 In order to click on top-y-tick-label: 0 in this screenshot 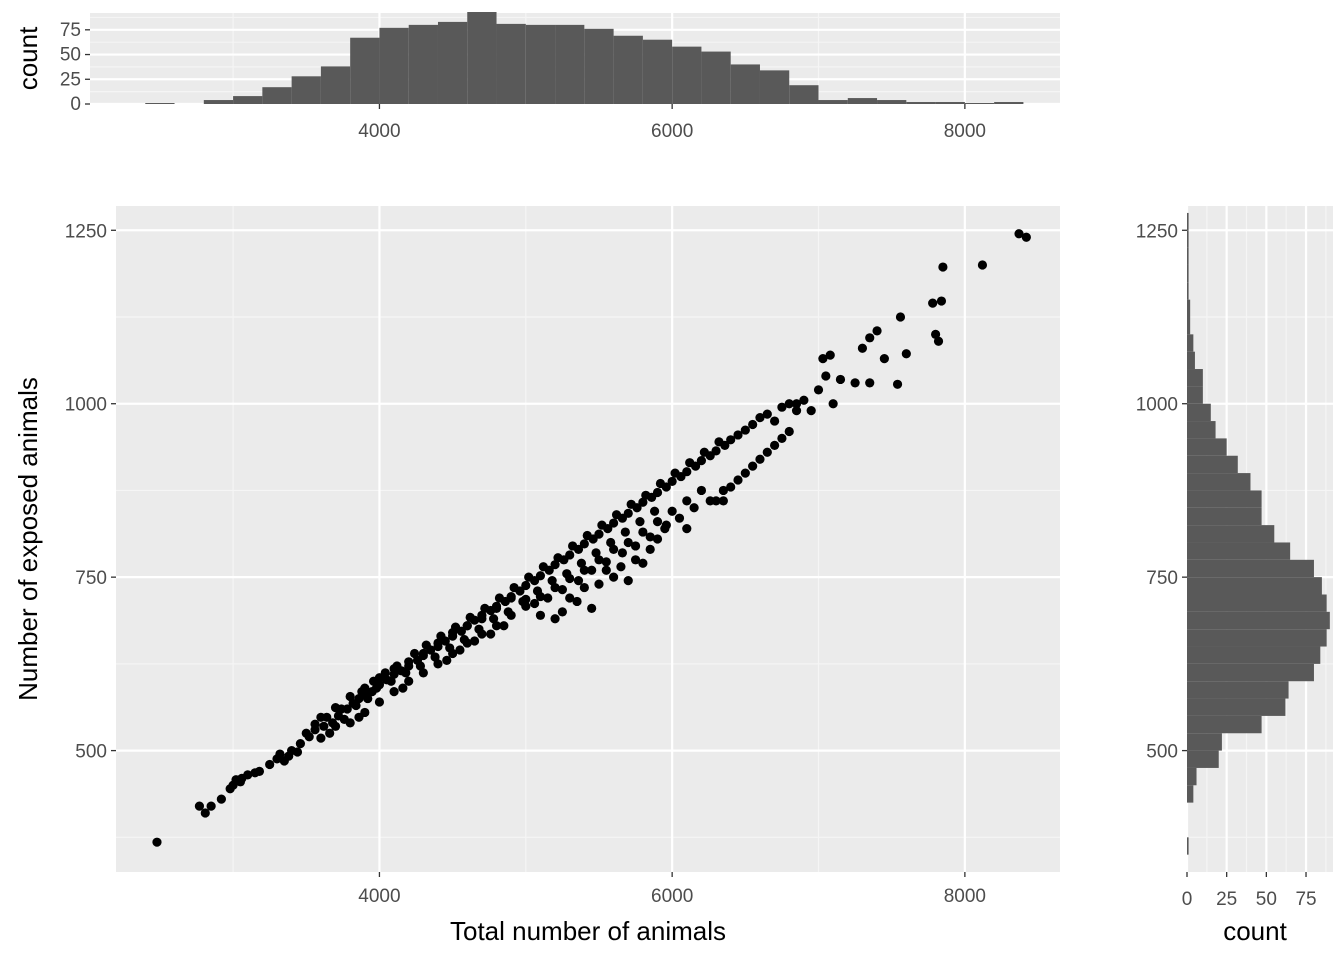, I will do `click(75, 104)`.